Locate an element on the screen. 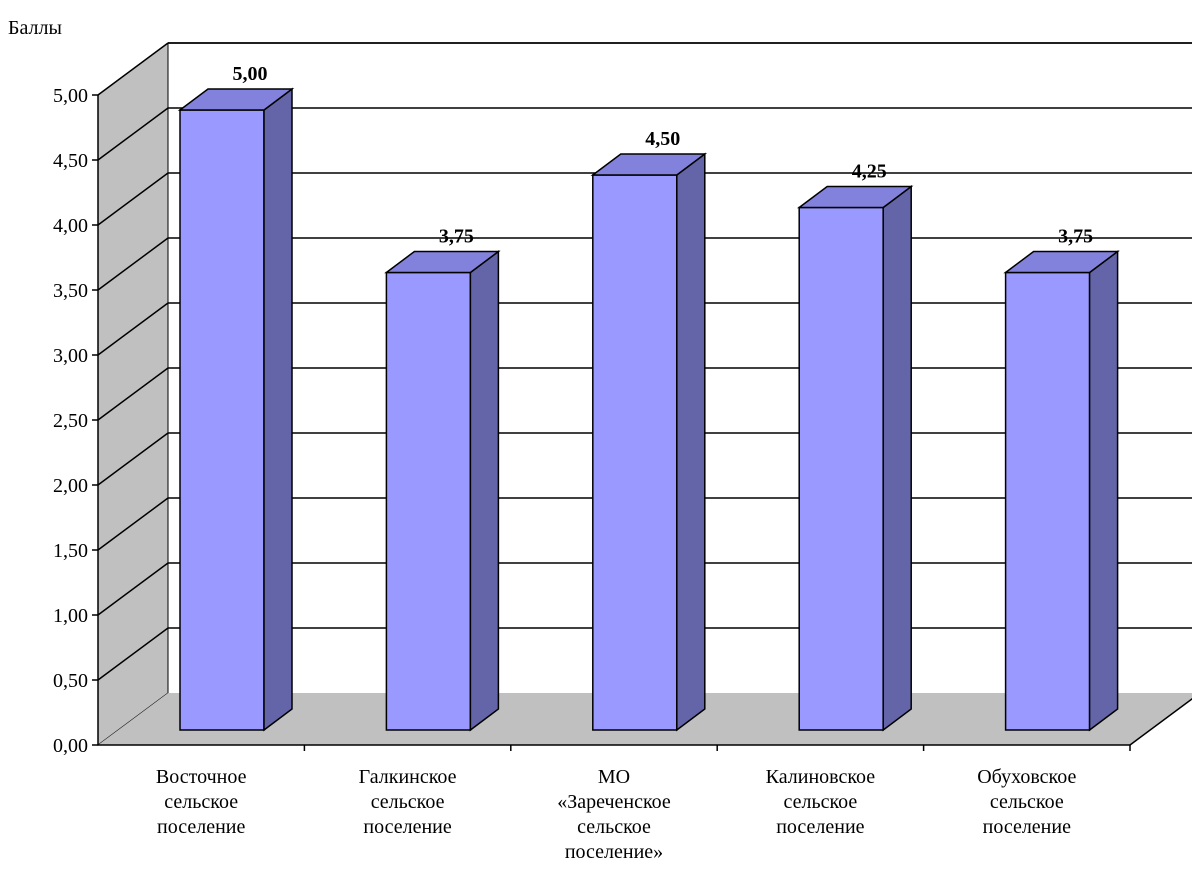  y-tick-label: 4,00 is located at coordinates (70, 226).